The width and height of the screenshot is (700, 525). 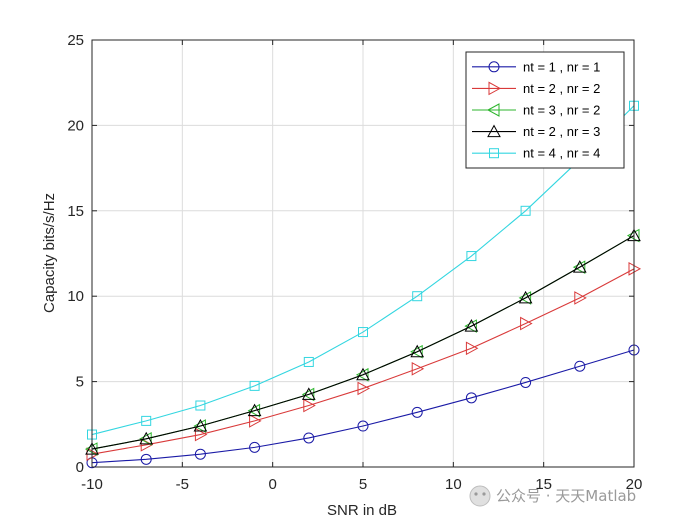 What do you see at coordinates (362, 510) in the screenshot?
I see `x-axis-label: SNR in dB` at bounding box center [362, 510].